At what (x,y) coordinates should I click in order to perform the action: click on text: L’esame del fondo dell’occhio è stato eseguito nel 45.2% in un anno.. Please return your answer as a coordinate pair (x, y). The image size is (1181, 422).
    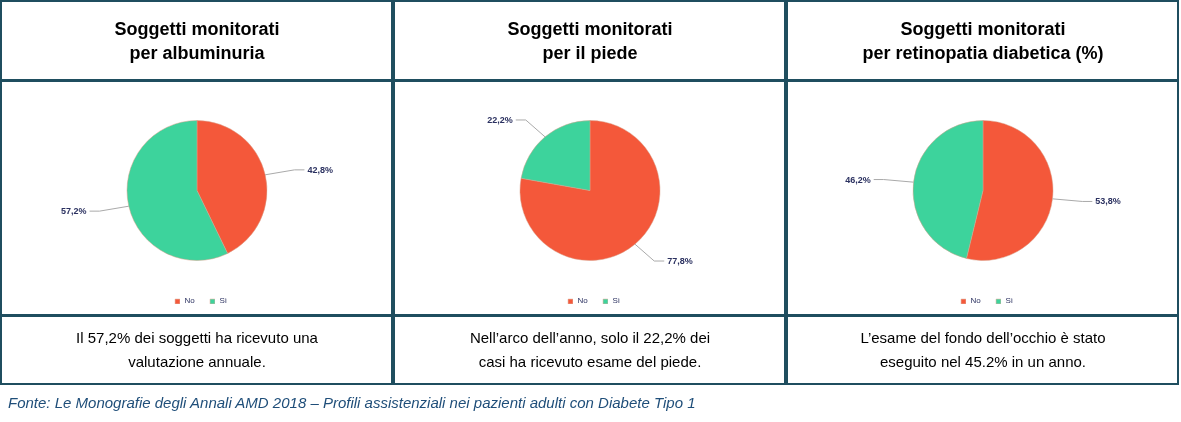
    Looking at the image, I should click on (983, 349).